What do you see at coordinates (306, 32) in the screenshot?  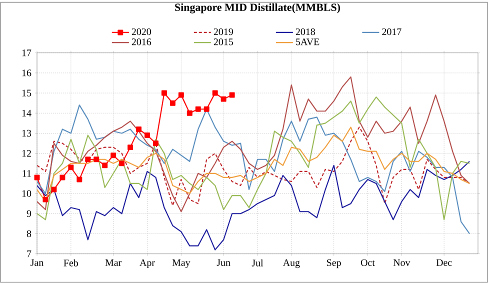 I see `legend-label: 2018` at bounding box center [306, 32].